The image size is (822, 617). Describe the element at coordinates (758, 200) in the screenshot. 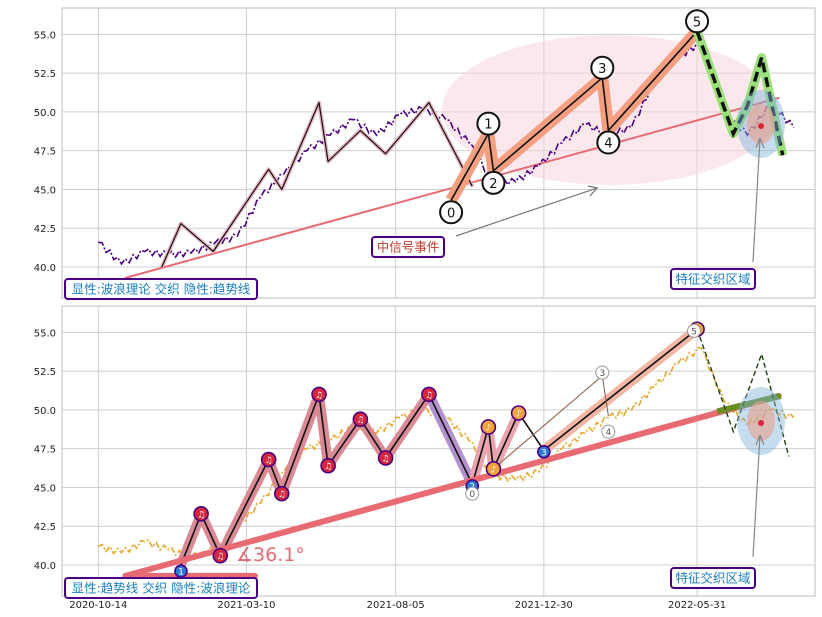

I see `feature-zone-arrow` at that location.